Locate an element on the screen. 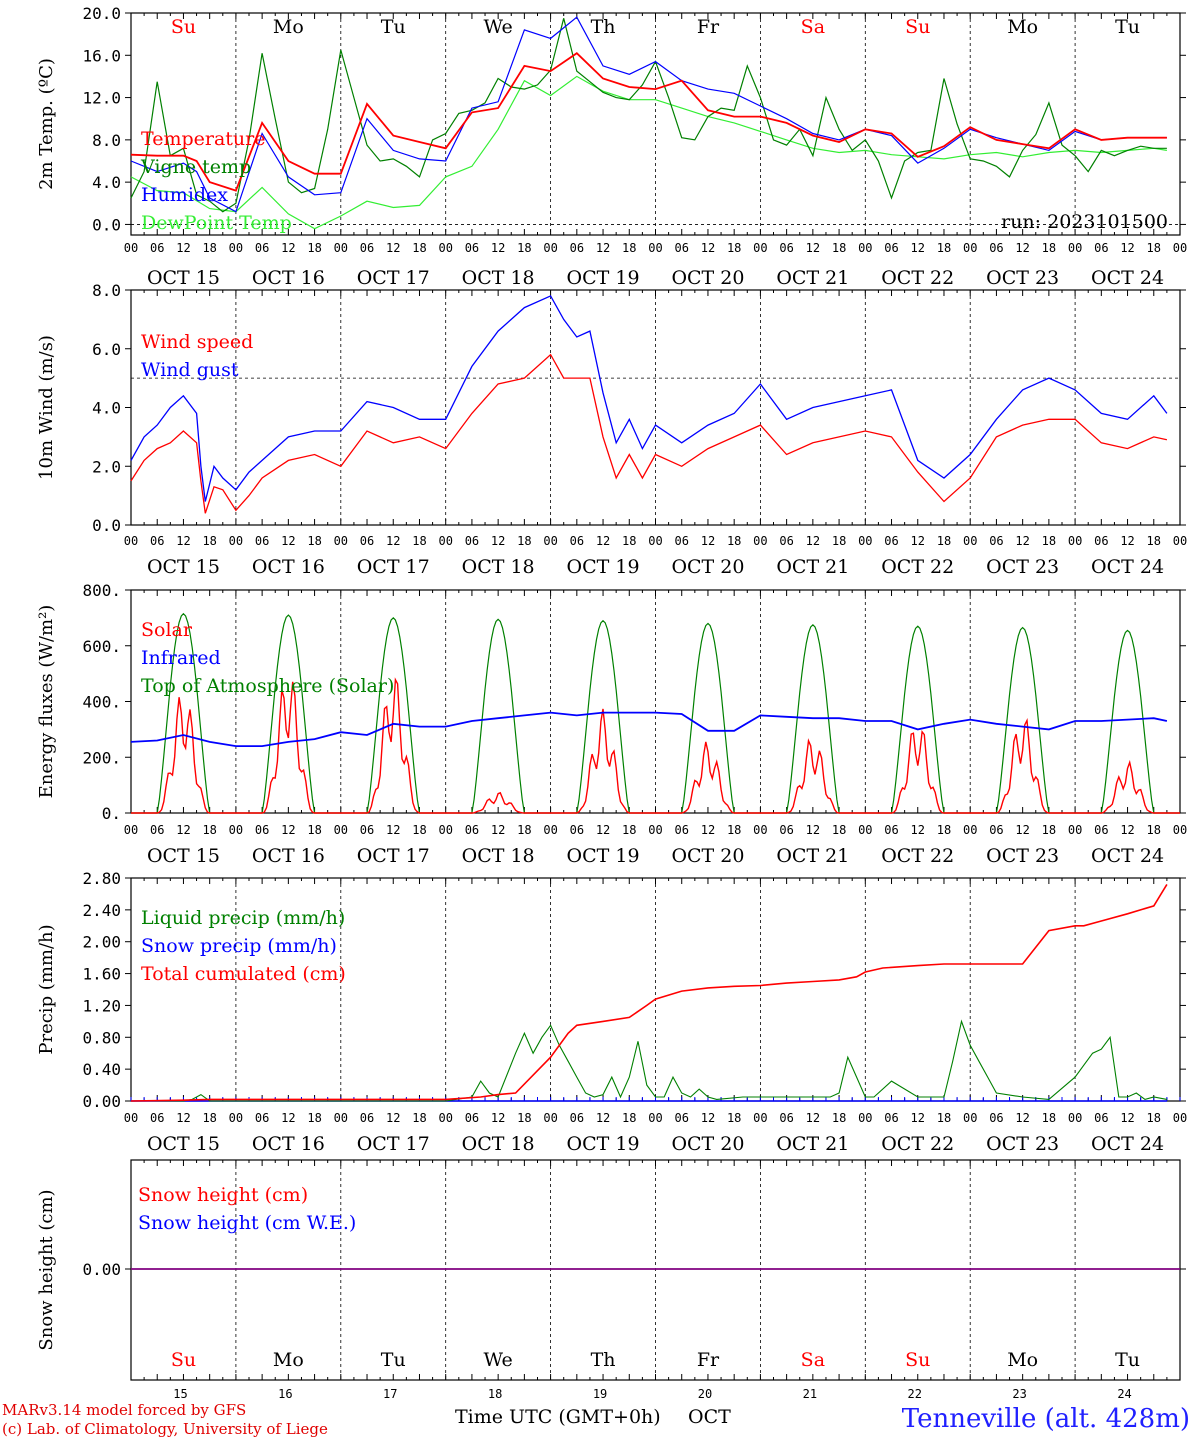 This screenshot has width=1194, height=1440. day-number-label: 18 is located at coordinates (495, 1394).